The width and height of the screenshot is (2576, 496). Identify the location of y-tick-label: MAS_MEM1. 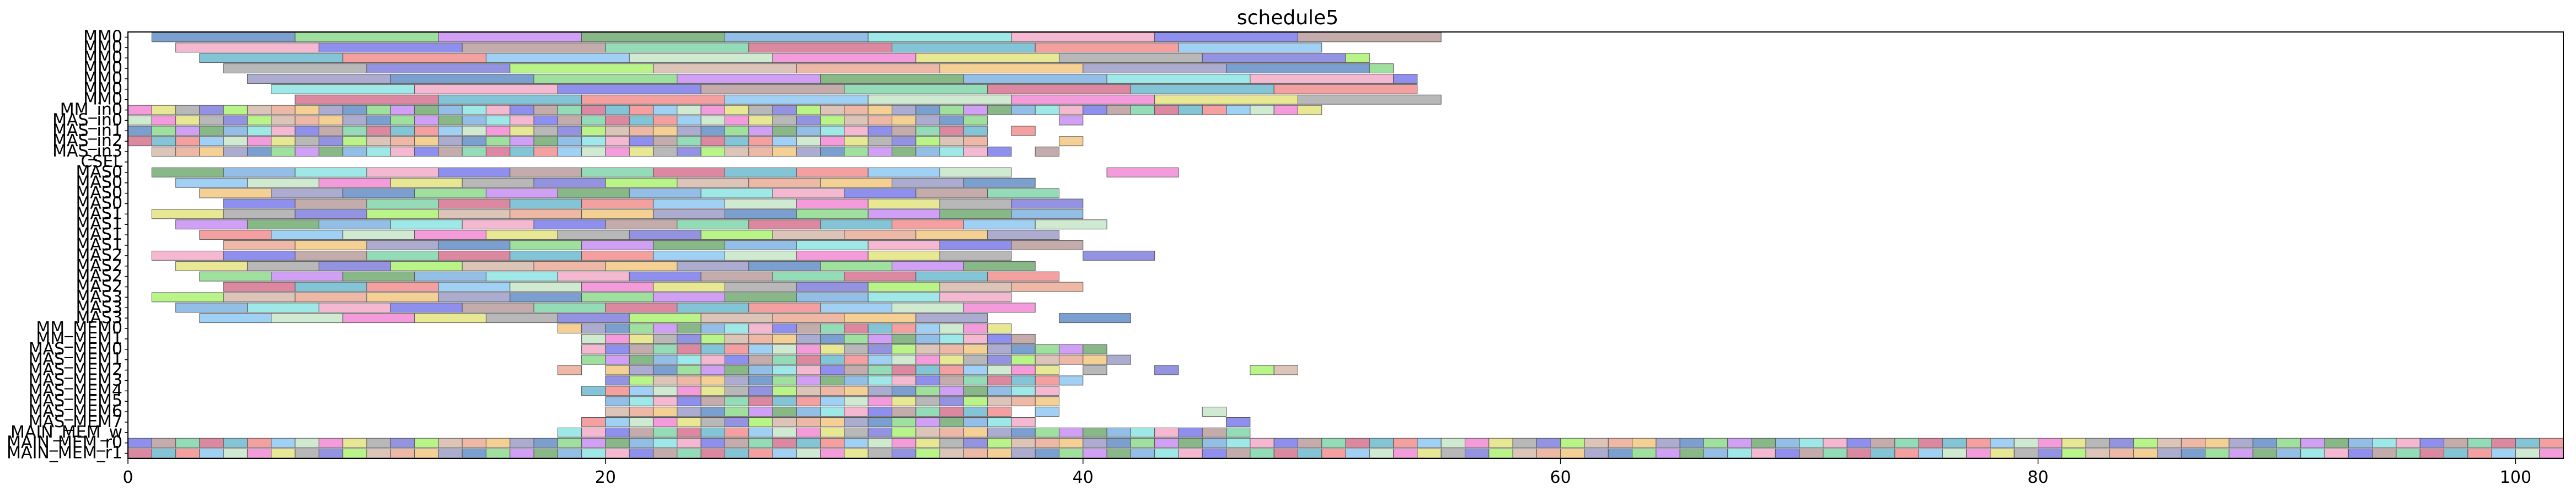
(75, 359).